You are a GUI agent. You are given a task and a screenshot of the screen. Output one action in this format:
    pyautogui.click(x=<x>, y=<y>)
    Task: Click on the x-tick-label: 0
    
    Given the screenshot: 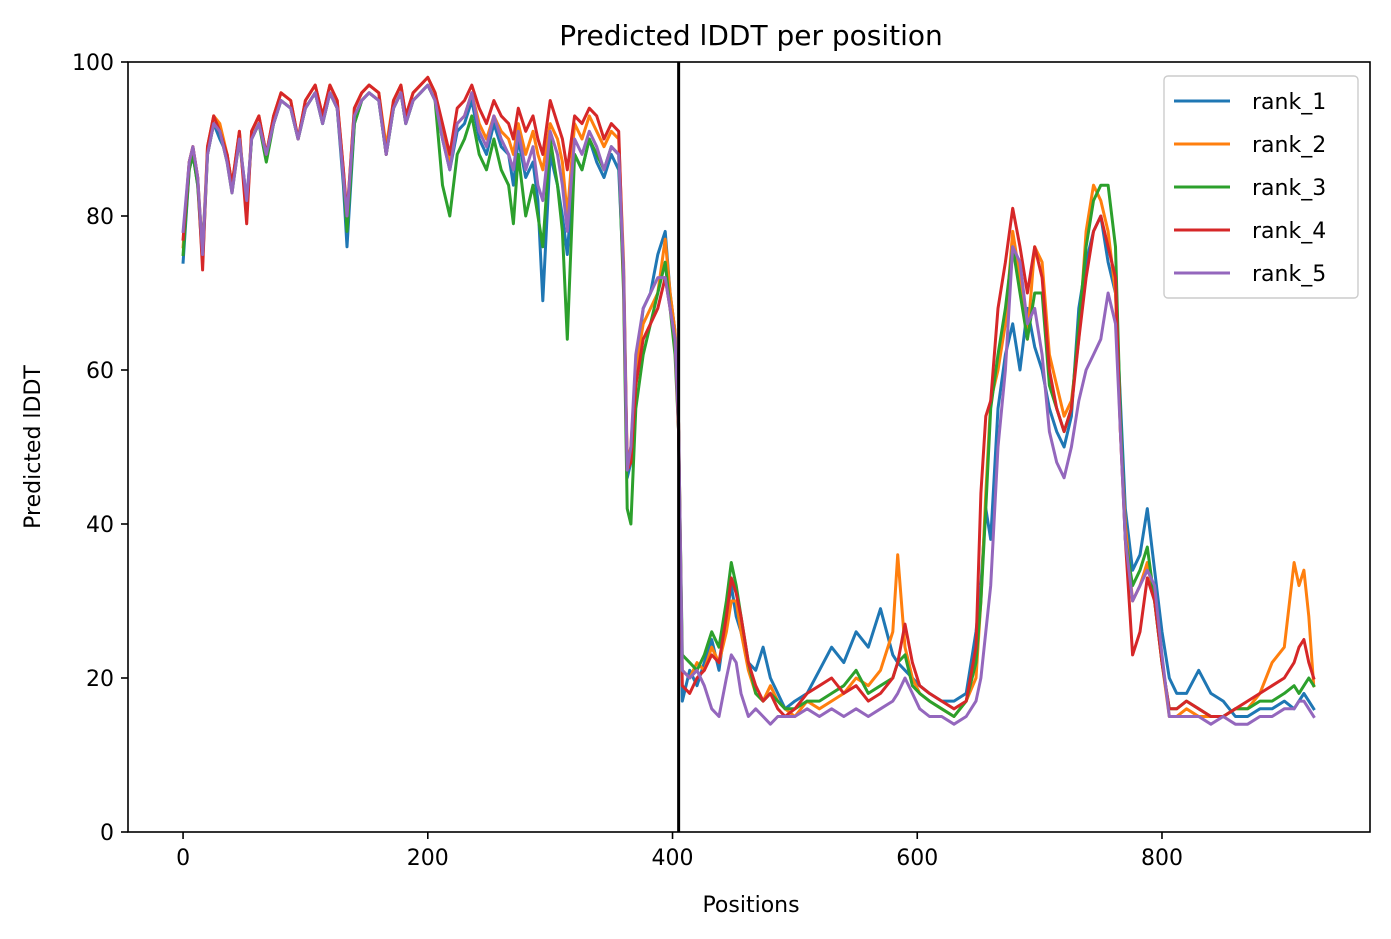 What is the action you would take?
    pyautogui.click(x=183, y=858)
    